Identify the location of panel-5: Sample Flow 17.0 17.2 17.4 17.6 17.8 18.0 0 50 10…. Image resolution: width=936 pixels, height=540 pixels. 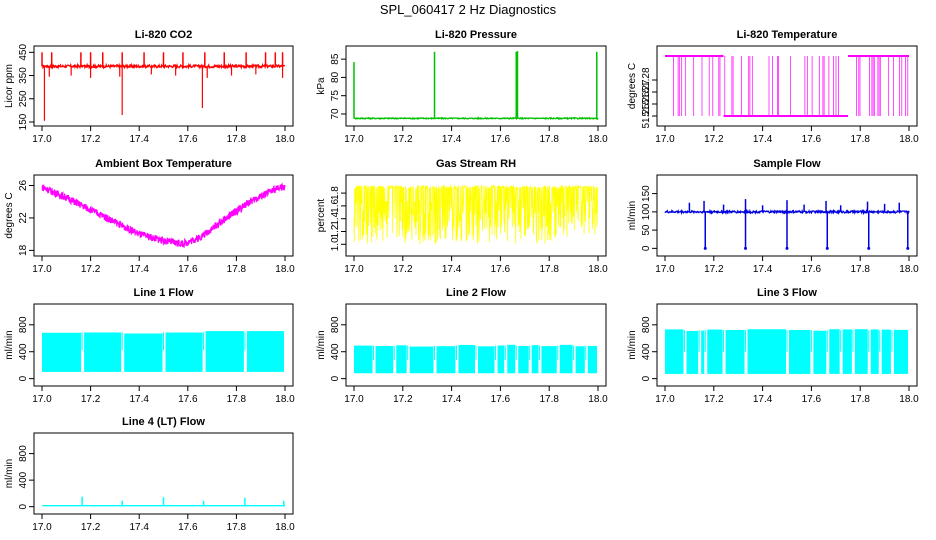
(773, 216).